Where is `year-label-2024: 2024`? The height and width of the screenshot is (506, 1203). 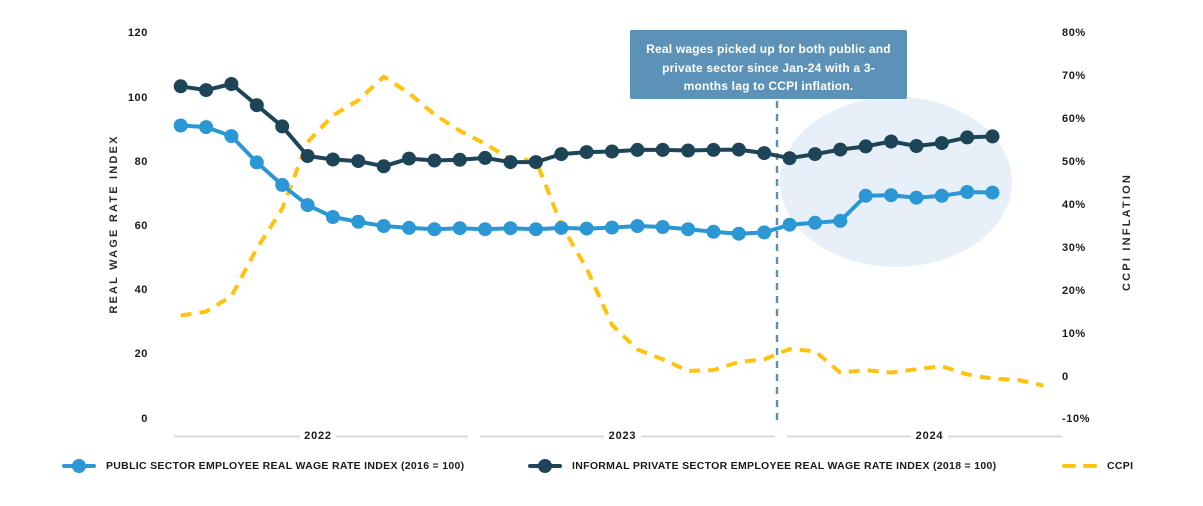
year-label-2024: 2024 is located at coordinates (929, 436).